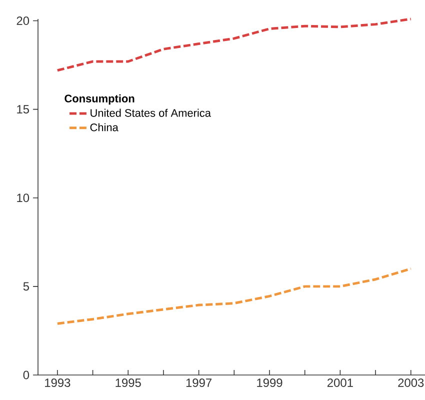 This screenshot has width=425, height=400. Describe the element at coordinates (26, 375) in the screenshot. I see `y-tick-label: 0` at that location.